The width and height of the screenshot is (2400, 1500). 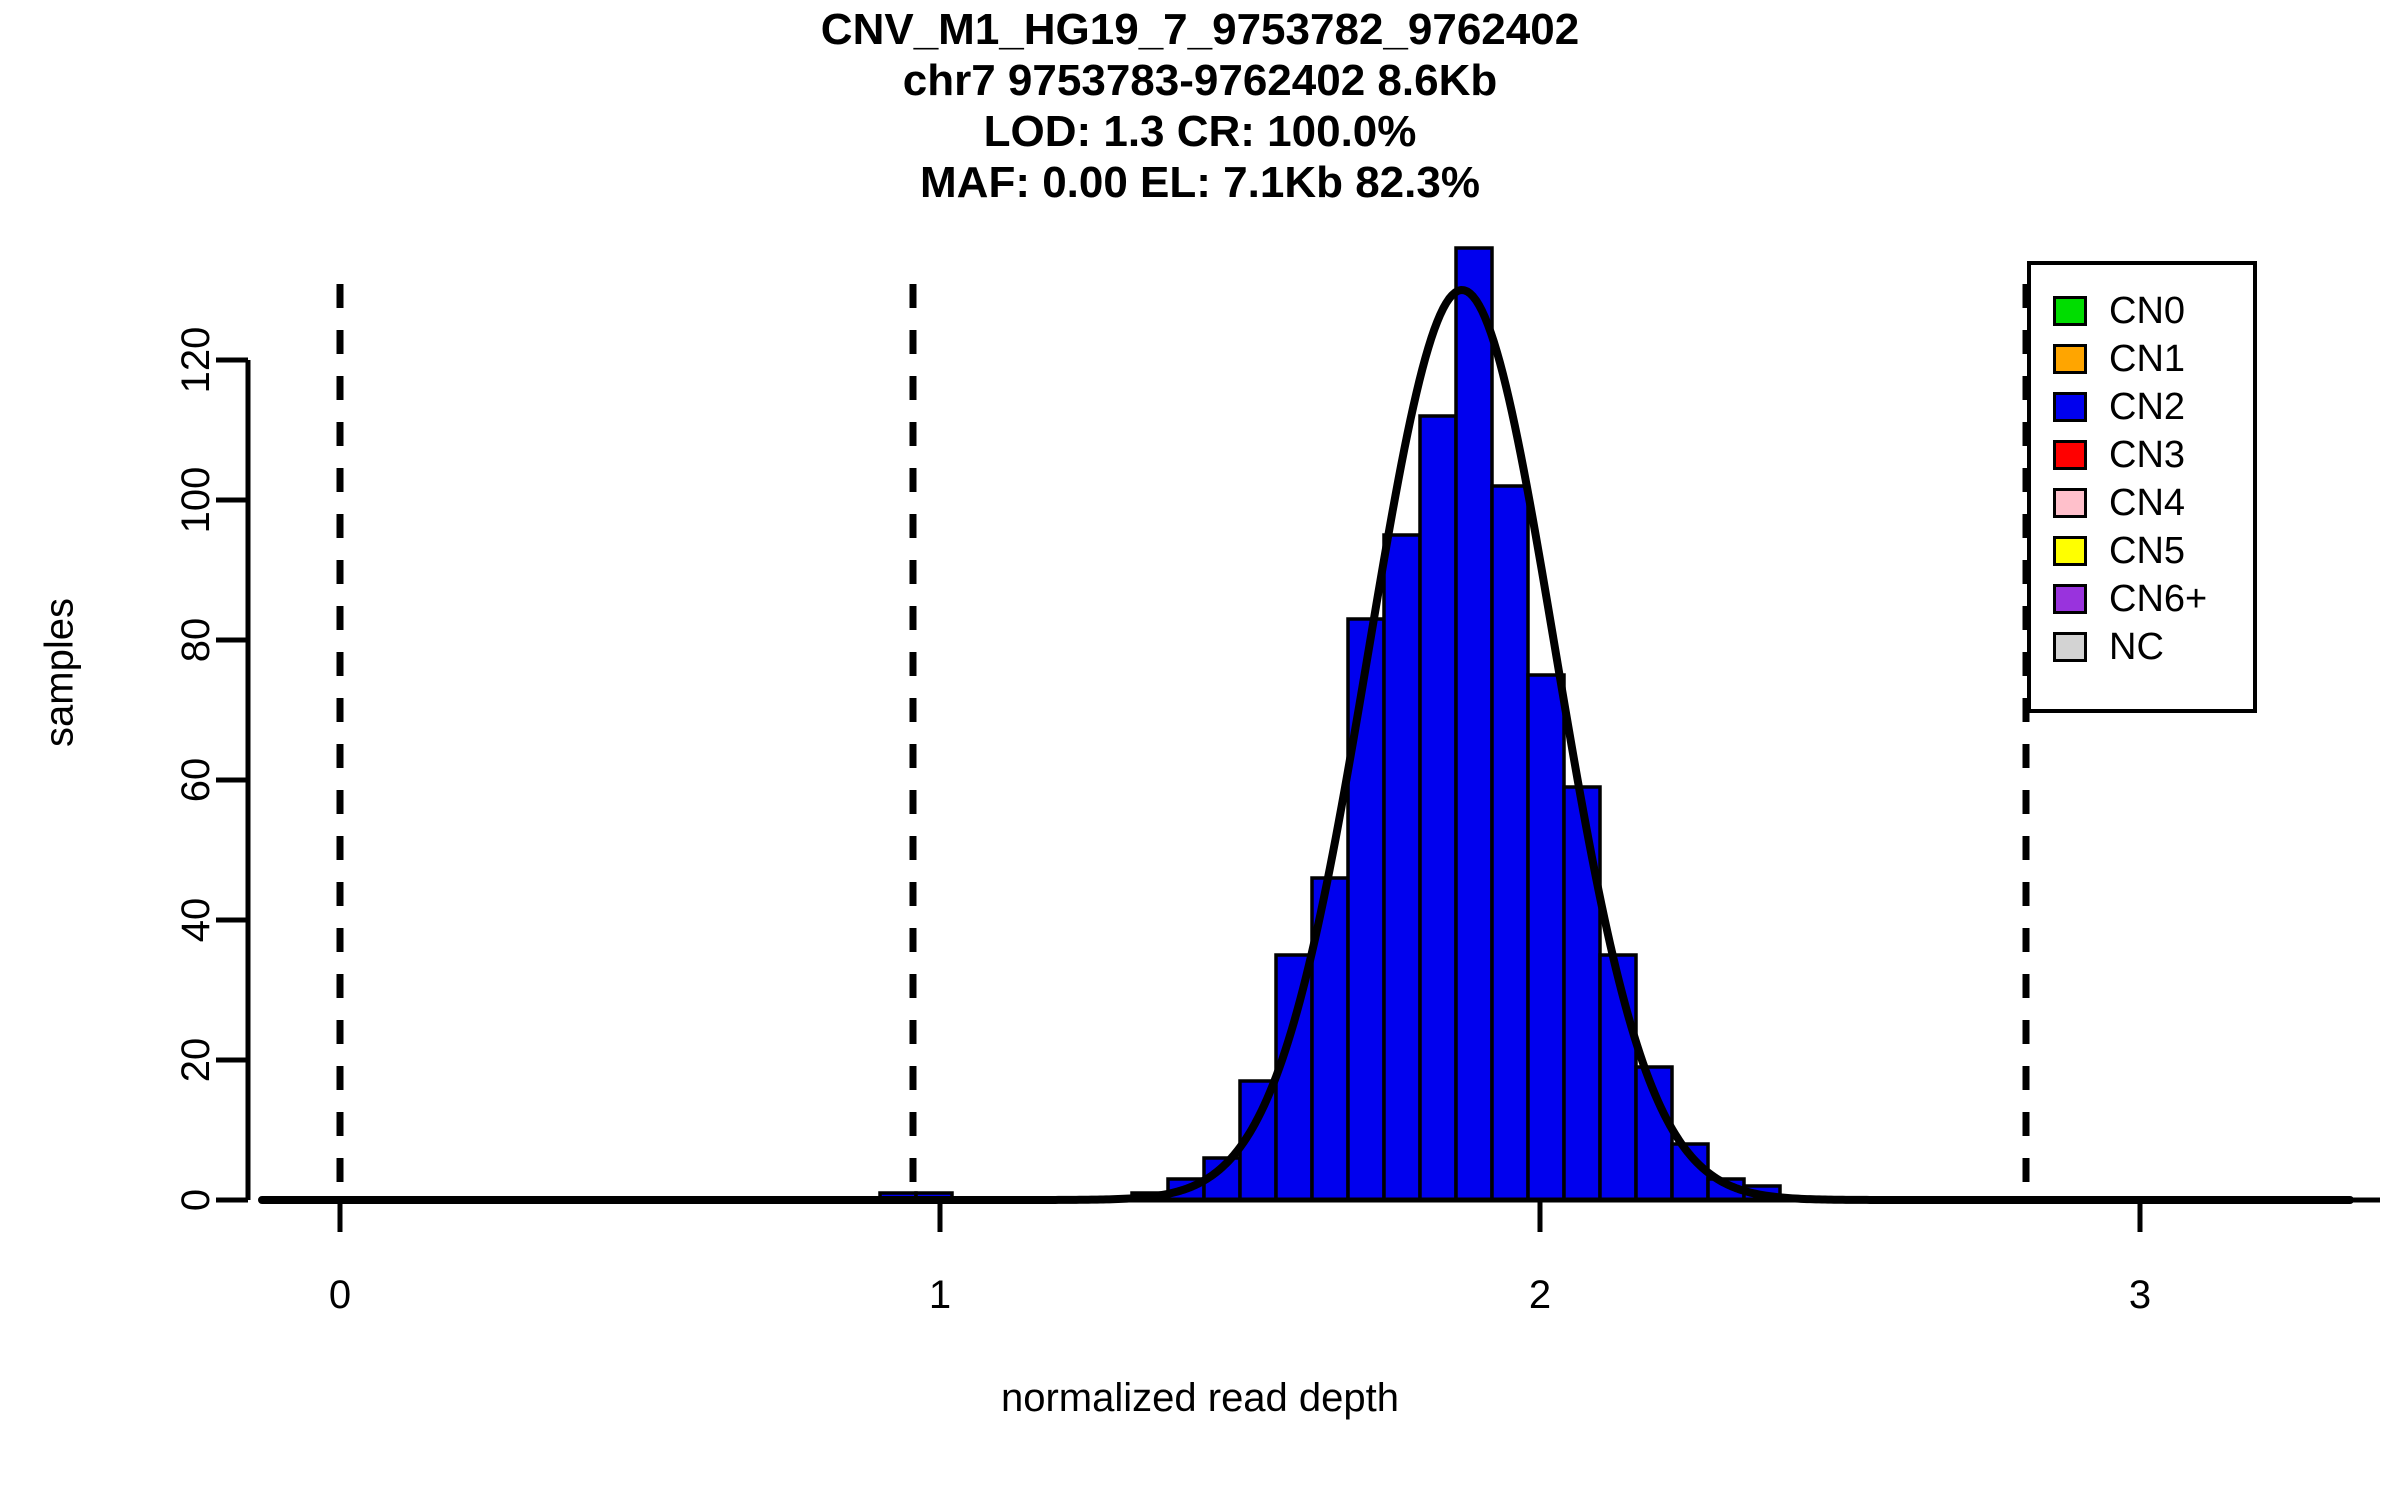 What do you see at coordinates (196, 500) in the screenshot?
I see `y-tick-label: 100` at bounding box center [196, 500].